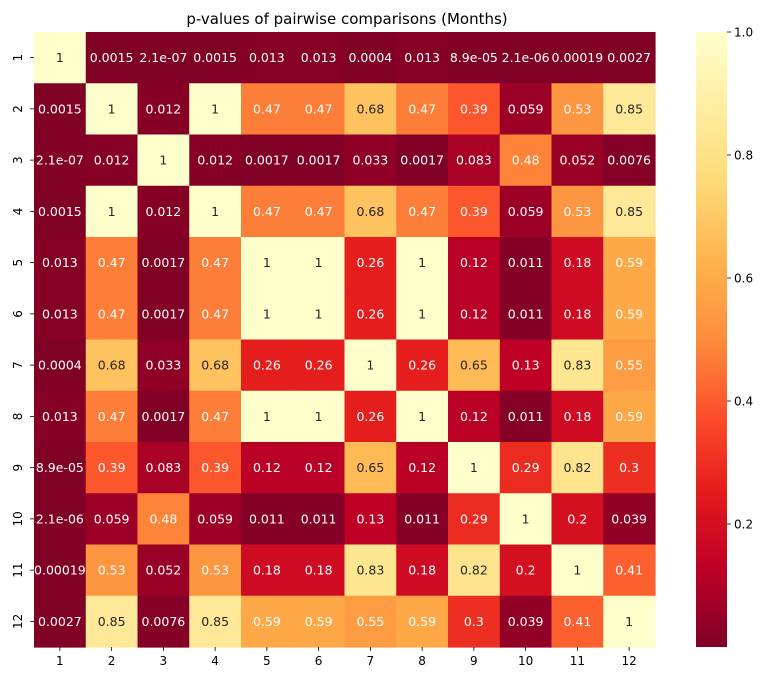  Describe the element at coordinates (474, 160) in the screenshot. I see `cell-annotation: 0.083` at that location.